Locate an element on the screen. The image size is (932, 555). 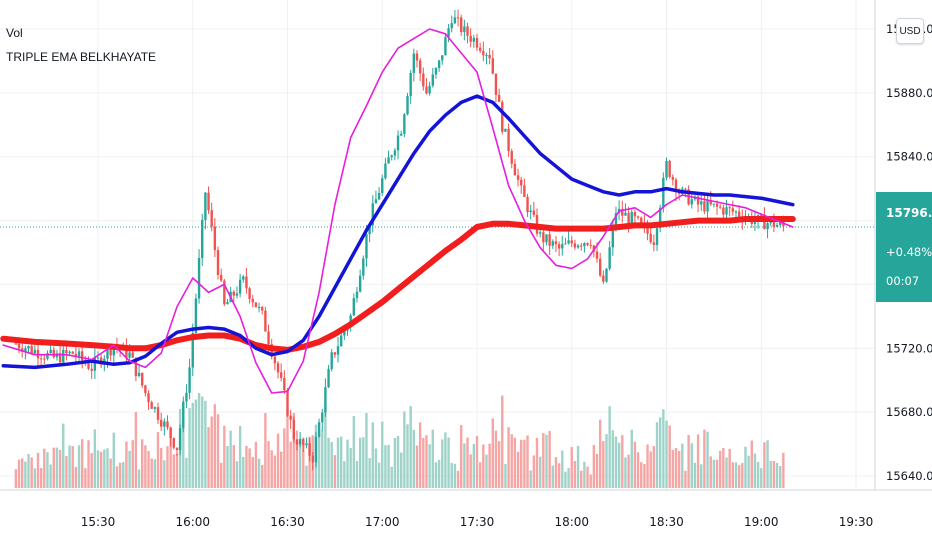
volume-bars is located at coordinates (399, 440).